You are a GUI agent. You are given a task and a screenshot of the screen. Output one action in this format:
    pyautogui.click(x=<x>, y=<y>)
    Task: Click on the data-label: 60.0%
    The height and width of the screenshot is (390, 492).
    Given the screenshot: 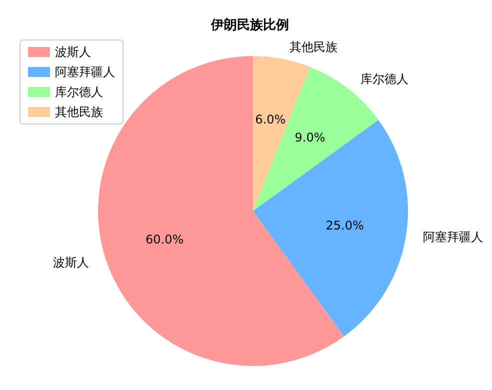 What is the action you would take?
    pyautogui.click(x=164, y=239)
    